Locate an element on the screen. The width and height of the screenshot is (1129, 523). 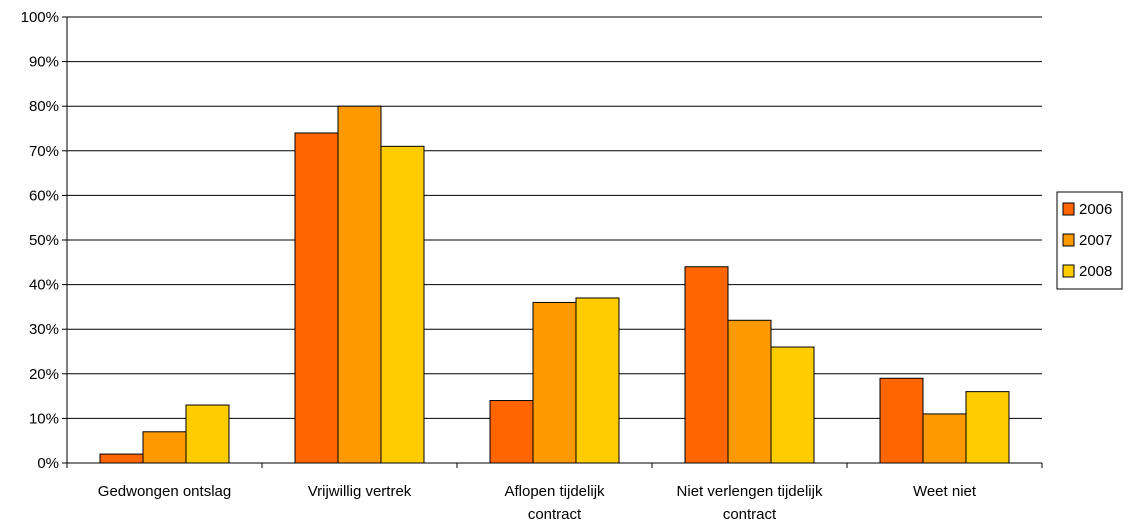
legend: 2006 2007 2008 is located at coordinates (1089, 240).